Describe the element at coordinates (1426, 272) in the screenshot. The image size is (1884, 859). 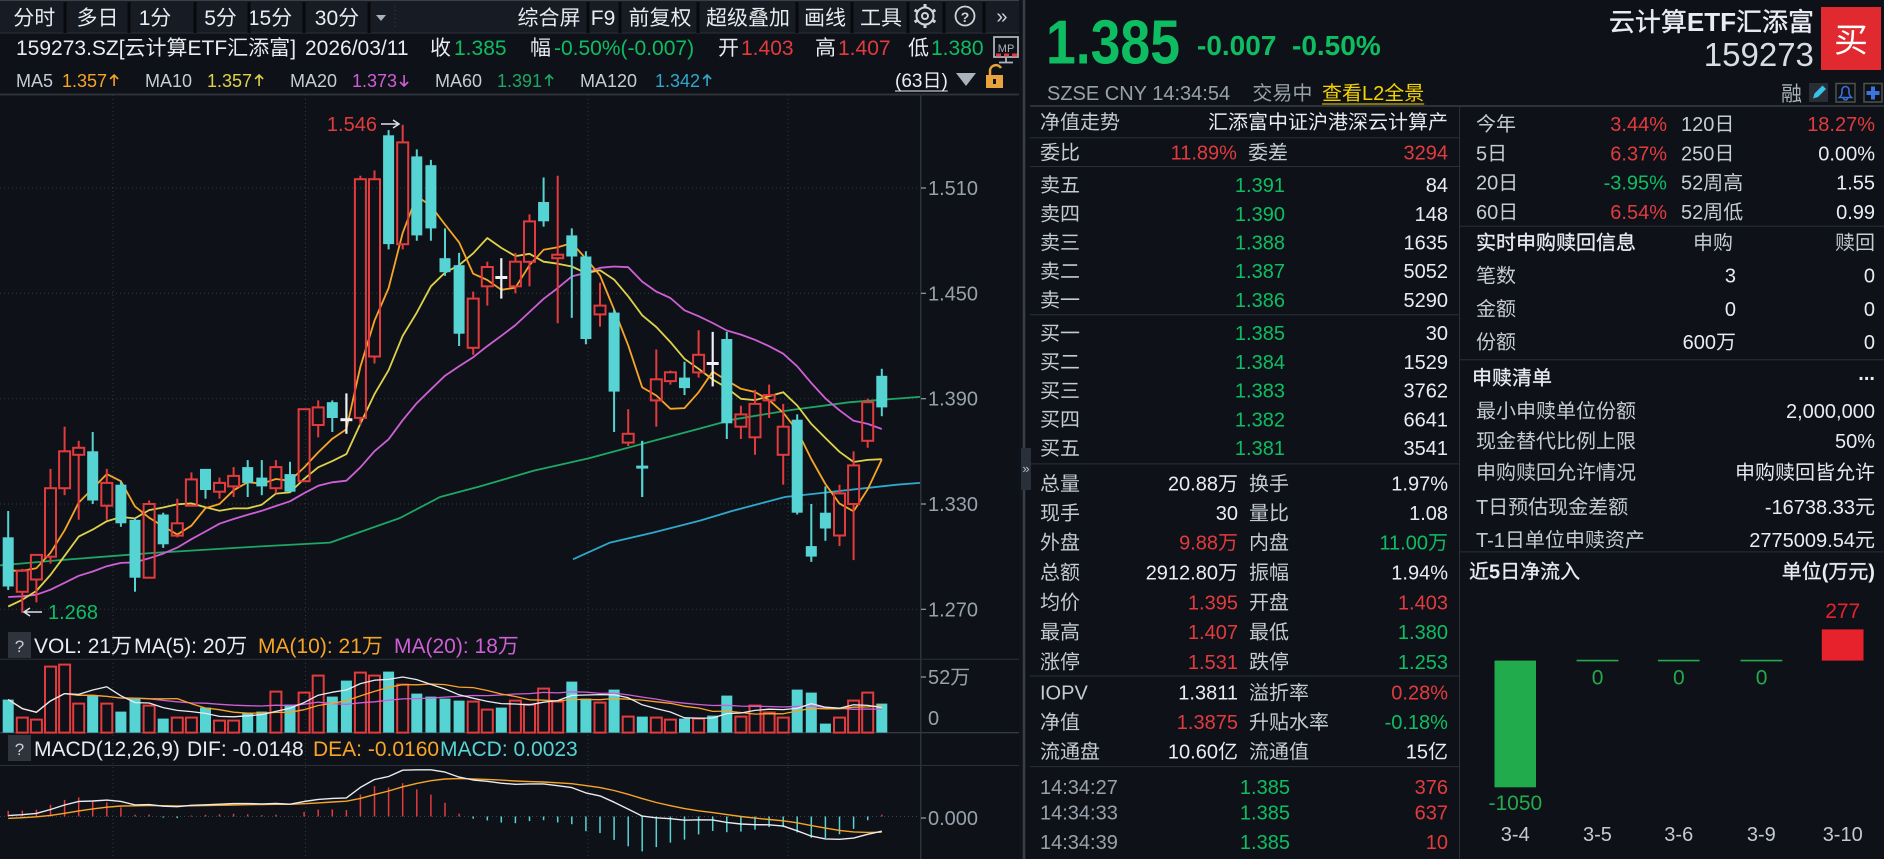
I see `svg-text: 5052` at that location.